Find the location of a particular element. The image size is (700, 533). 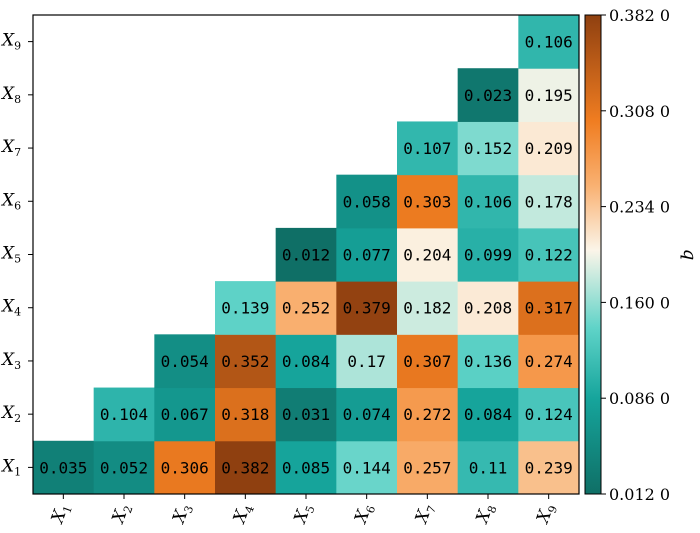

x-tick-label: X2 is located at coordinates (122, 514).